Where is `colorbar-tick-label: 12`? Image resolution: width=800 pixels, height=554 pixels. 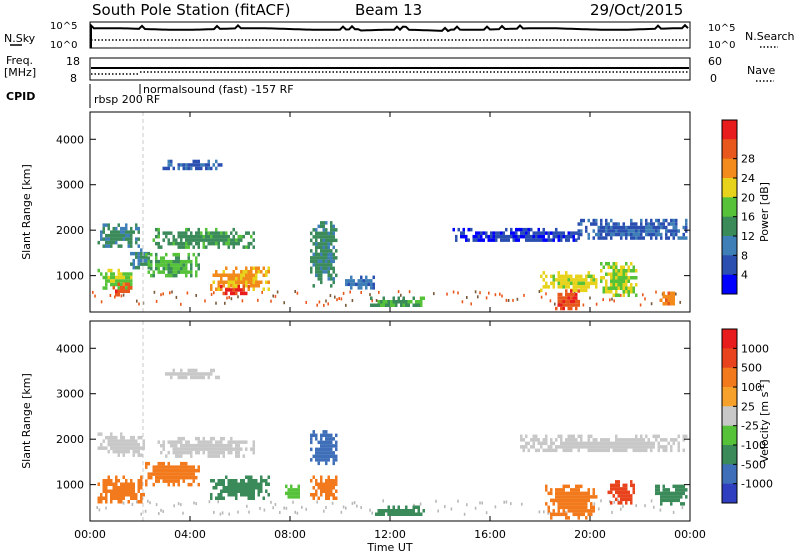
colorbar-tick-label: 12 is located at coordinates (748, 236).